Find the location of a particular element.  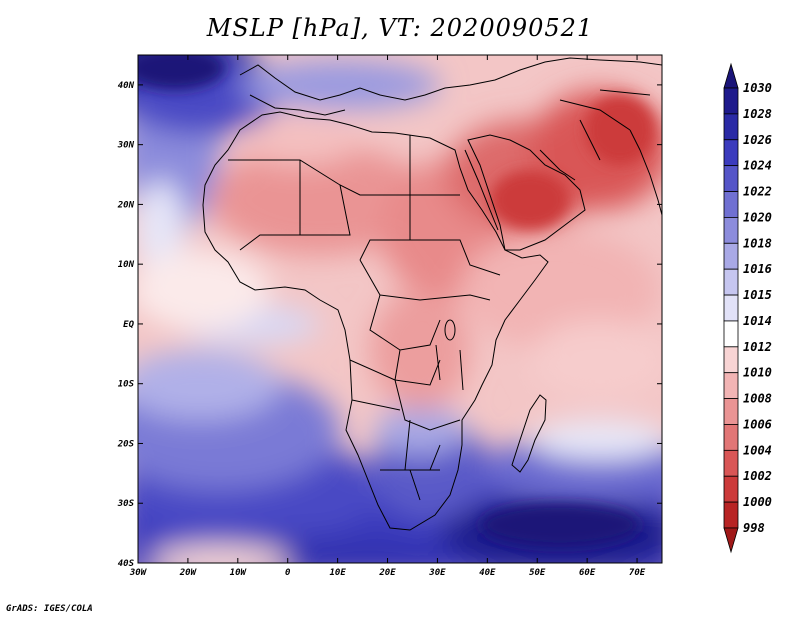

lat-tick-label: 10S is located at coordinates (126, 385).